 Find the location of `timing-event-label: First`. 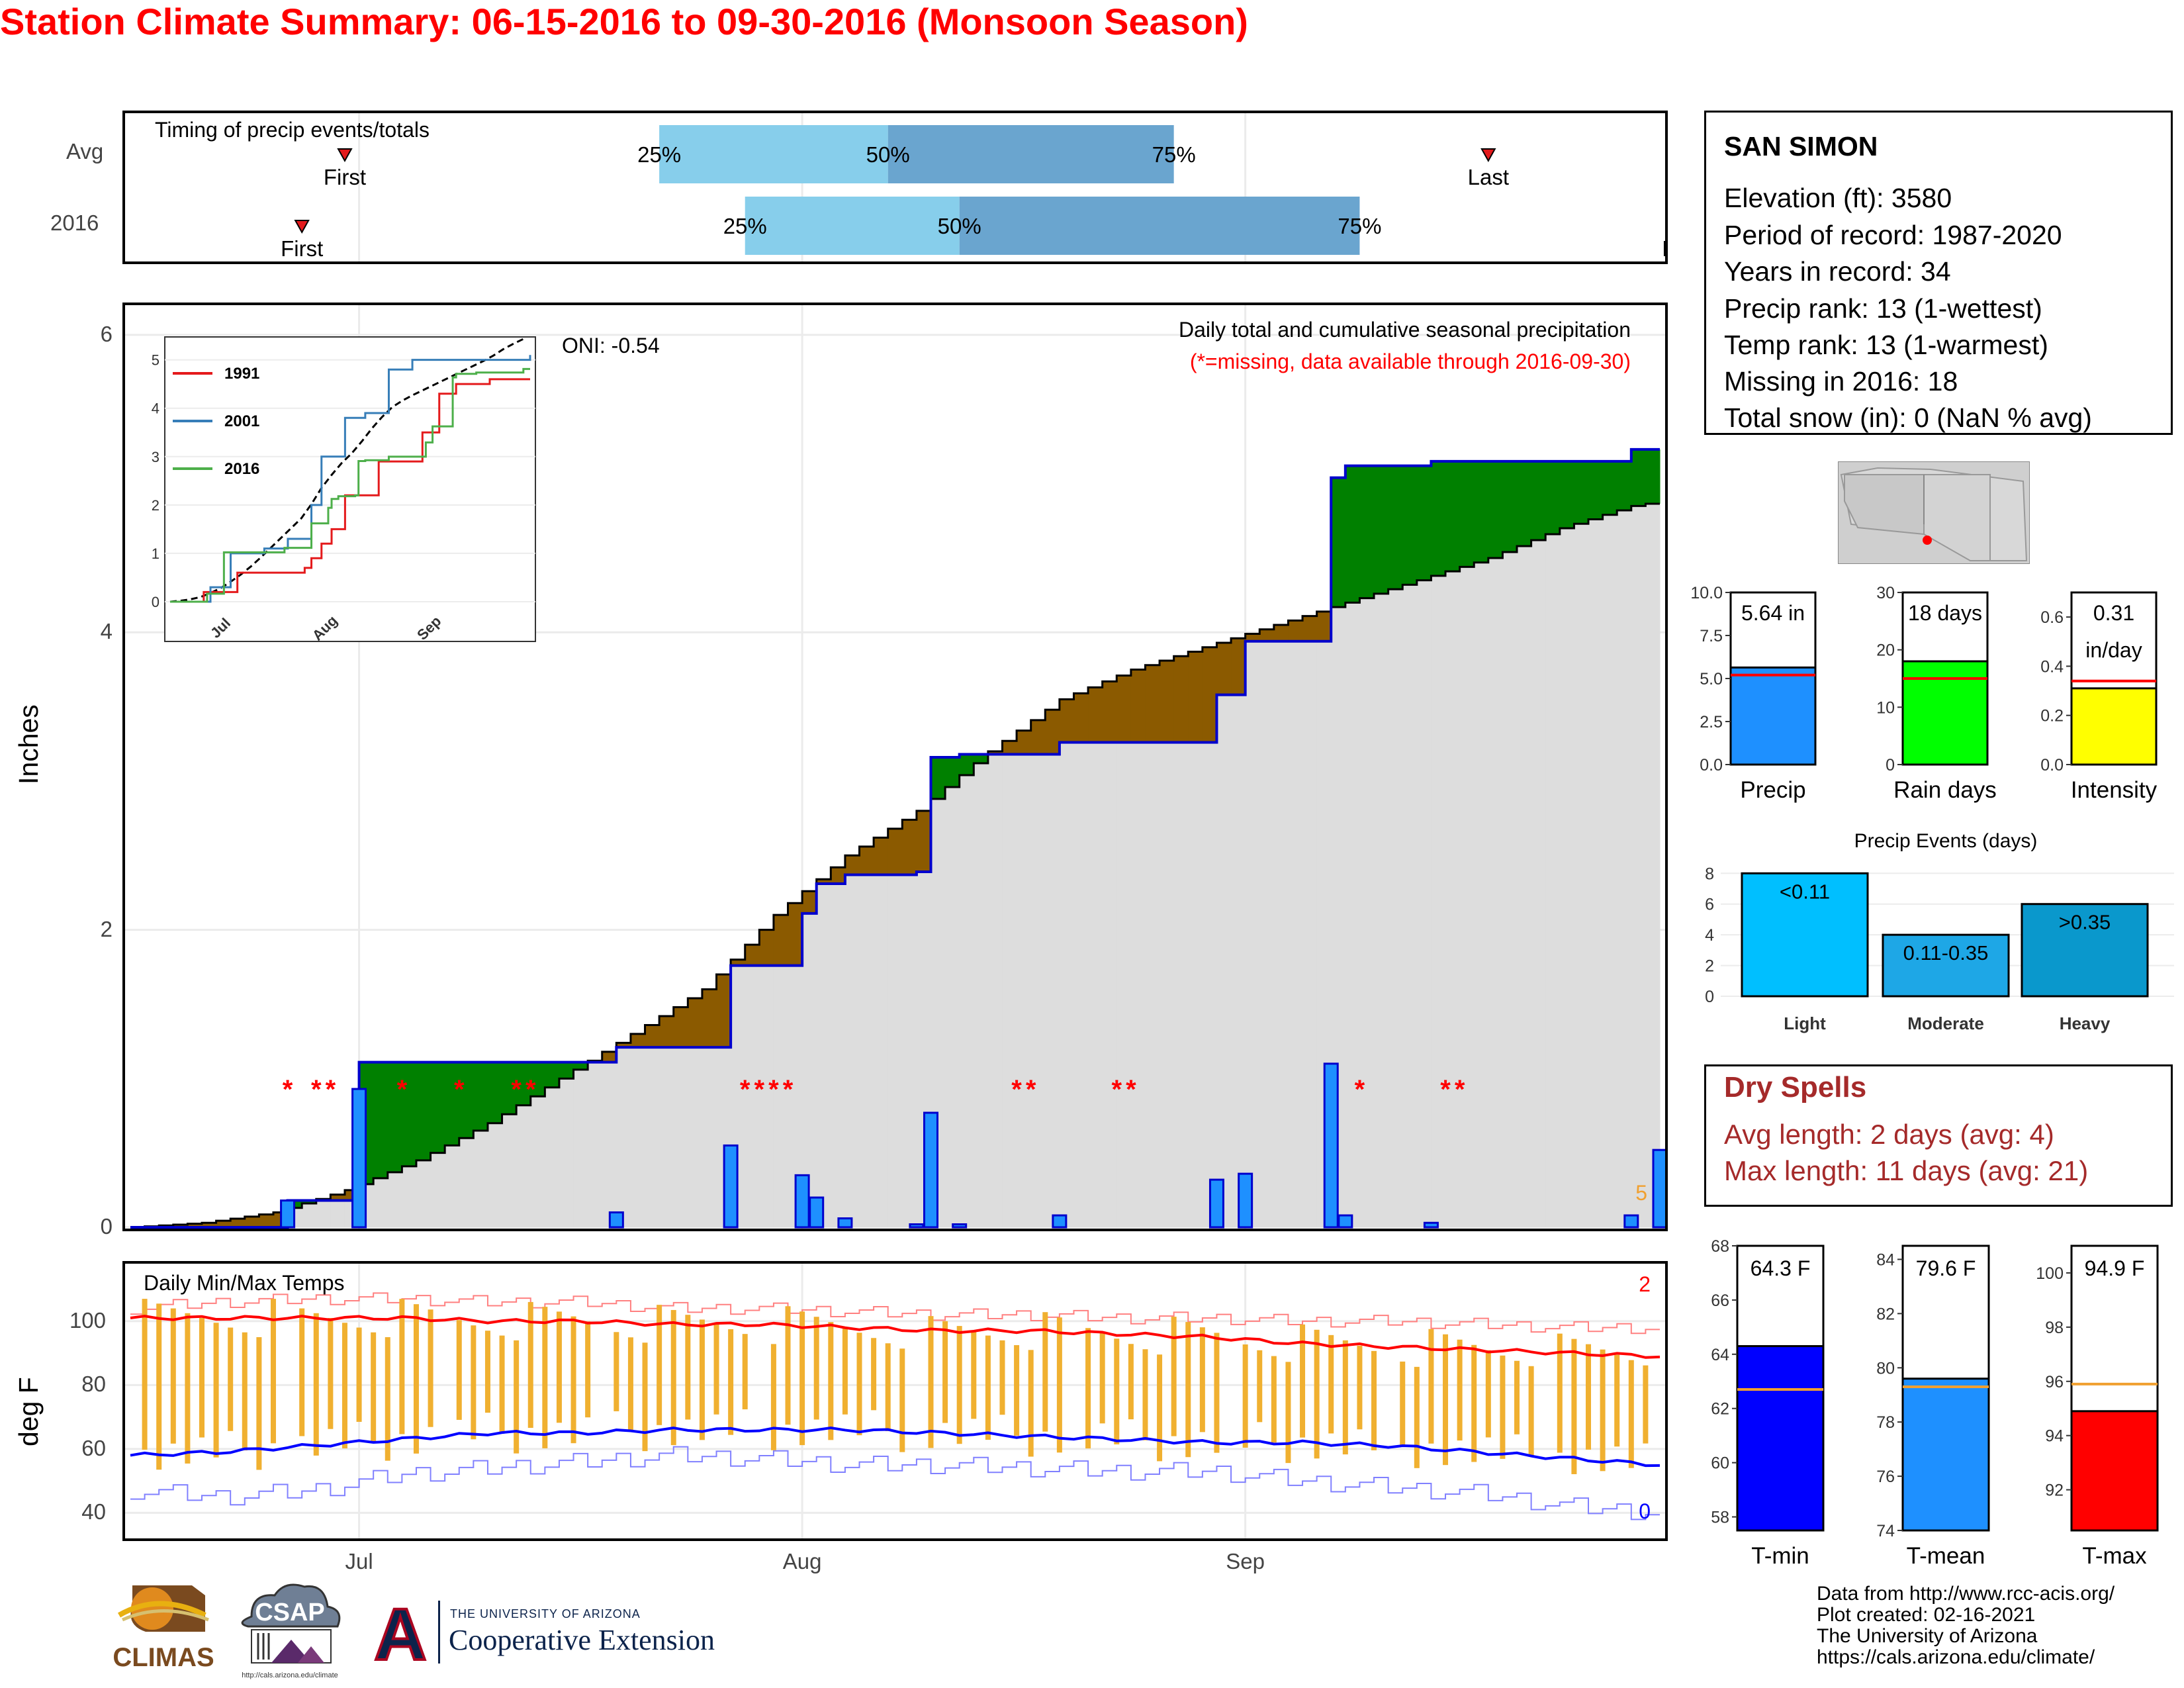

timing-event-label: First is located at coordinates (302, 248).